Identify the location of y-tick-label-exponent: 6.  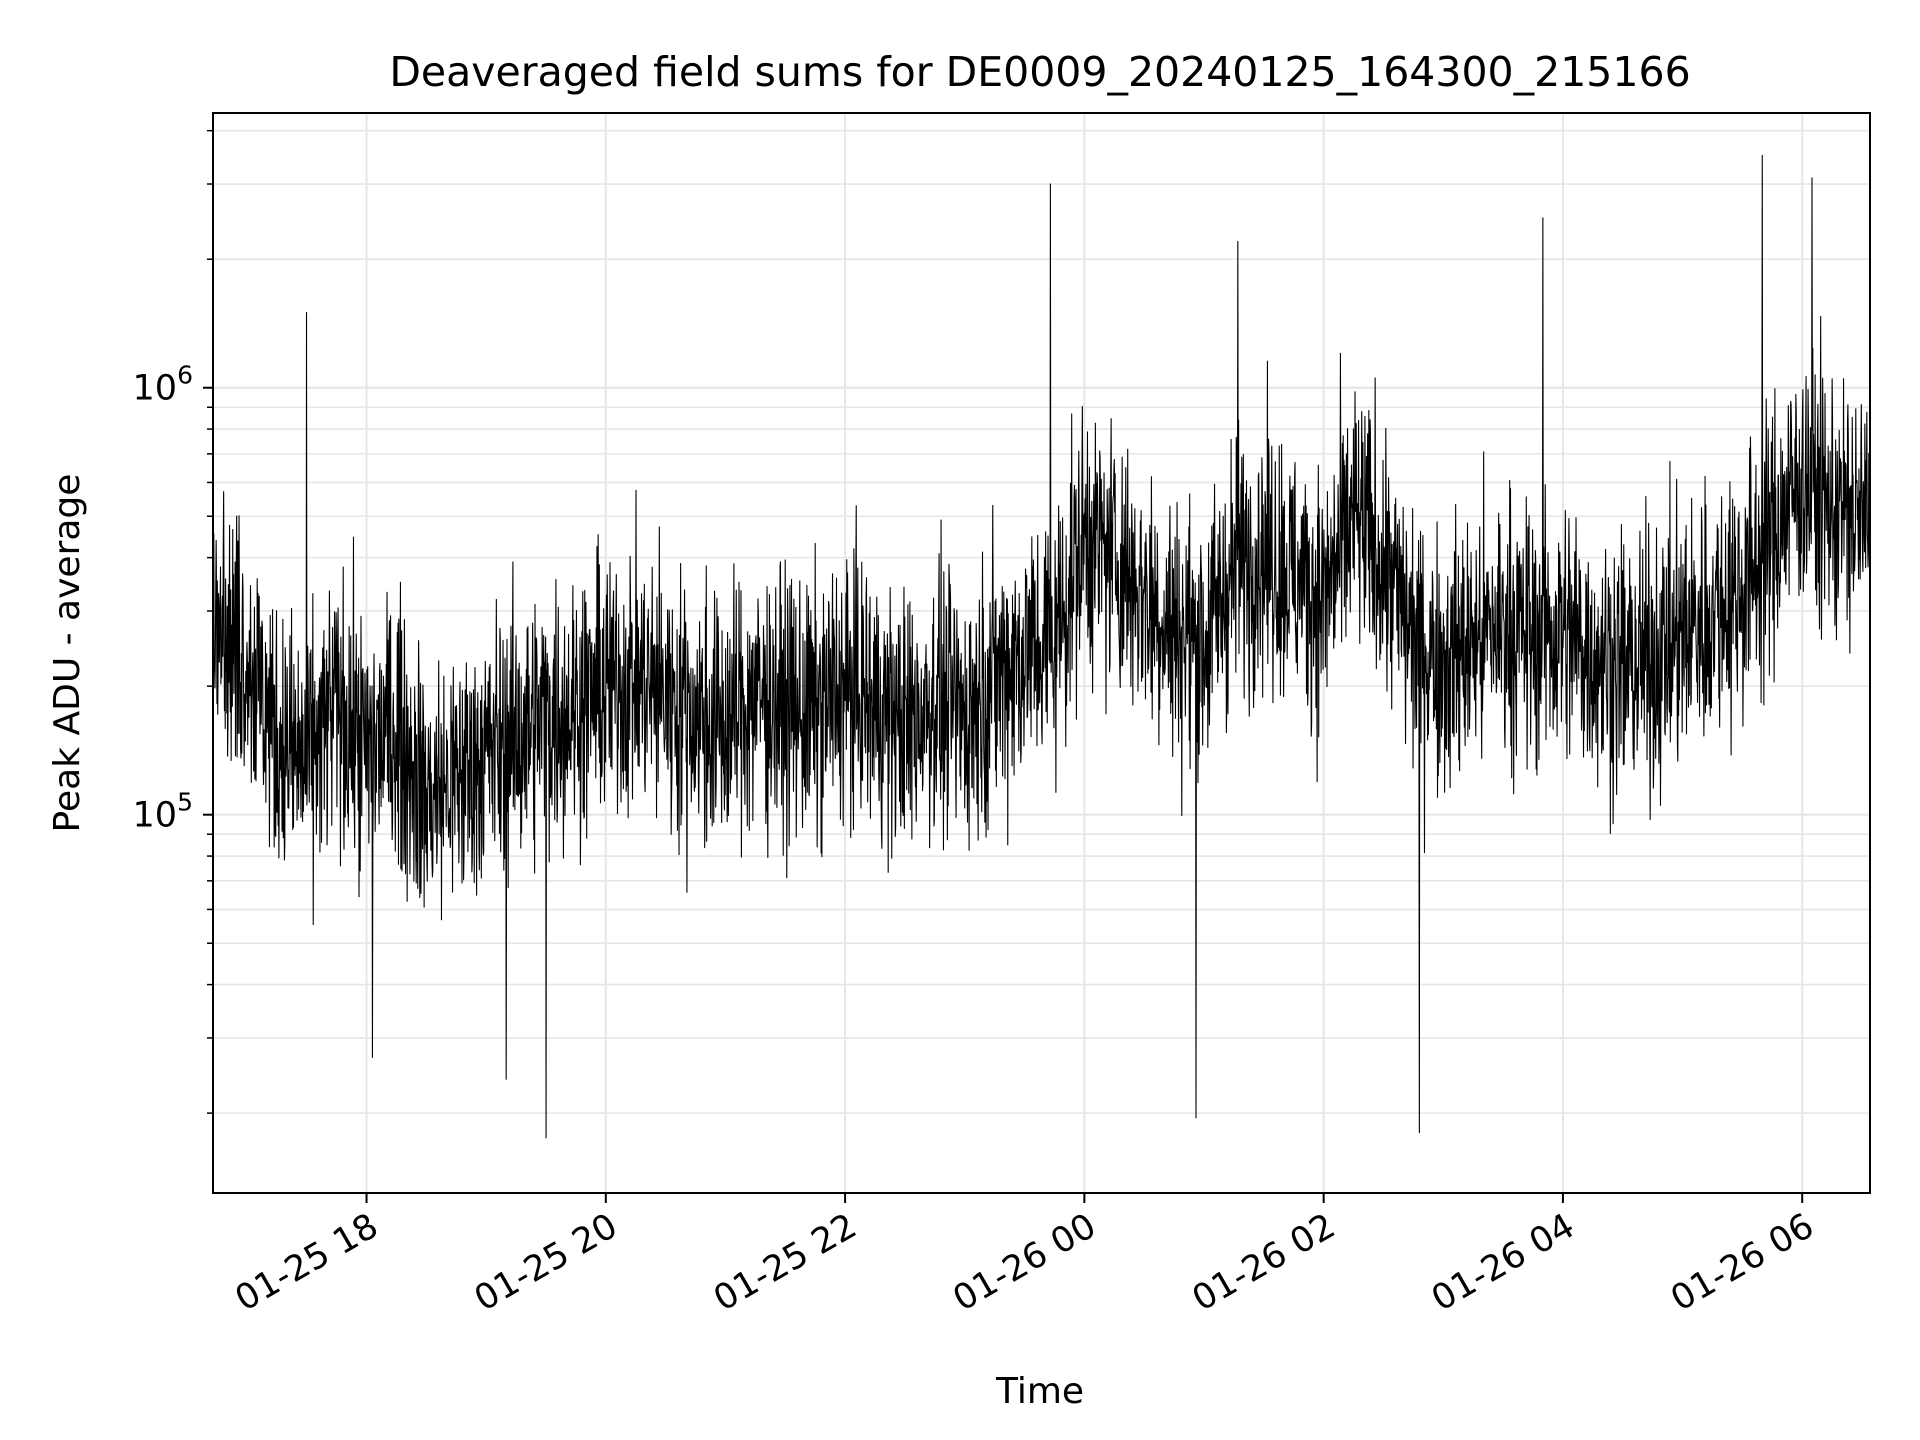
(185, 375).